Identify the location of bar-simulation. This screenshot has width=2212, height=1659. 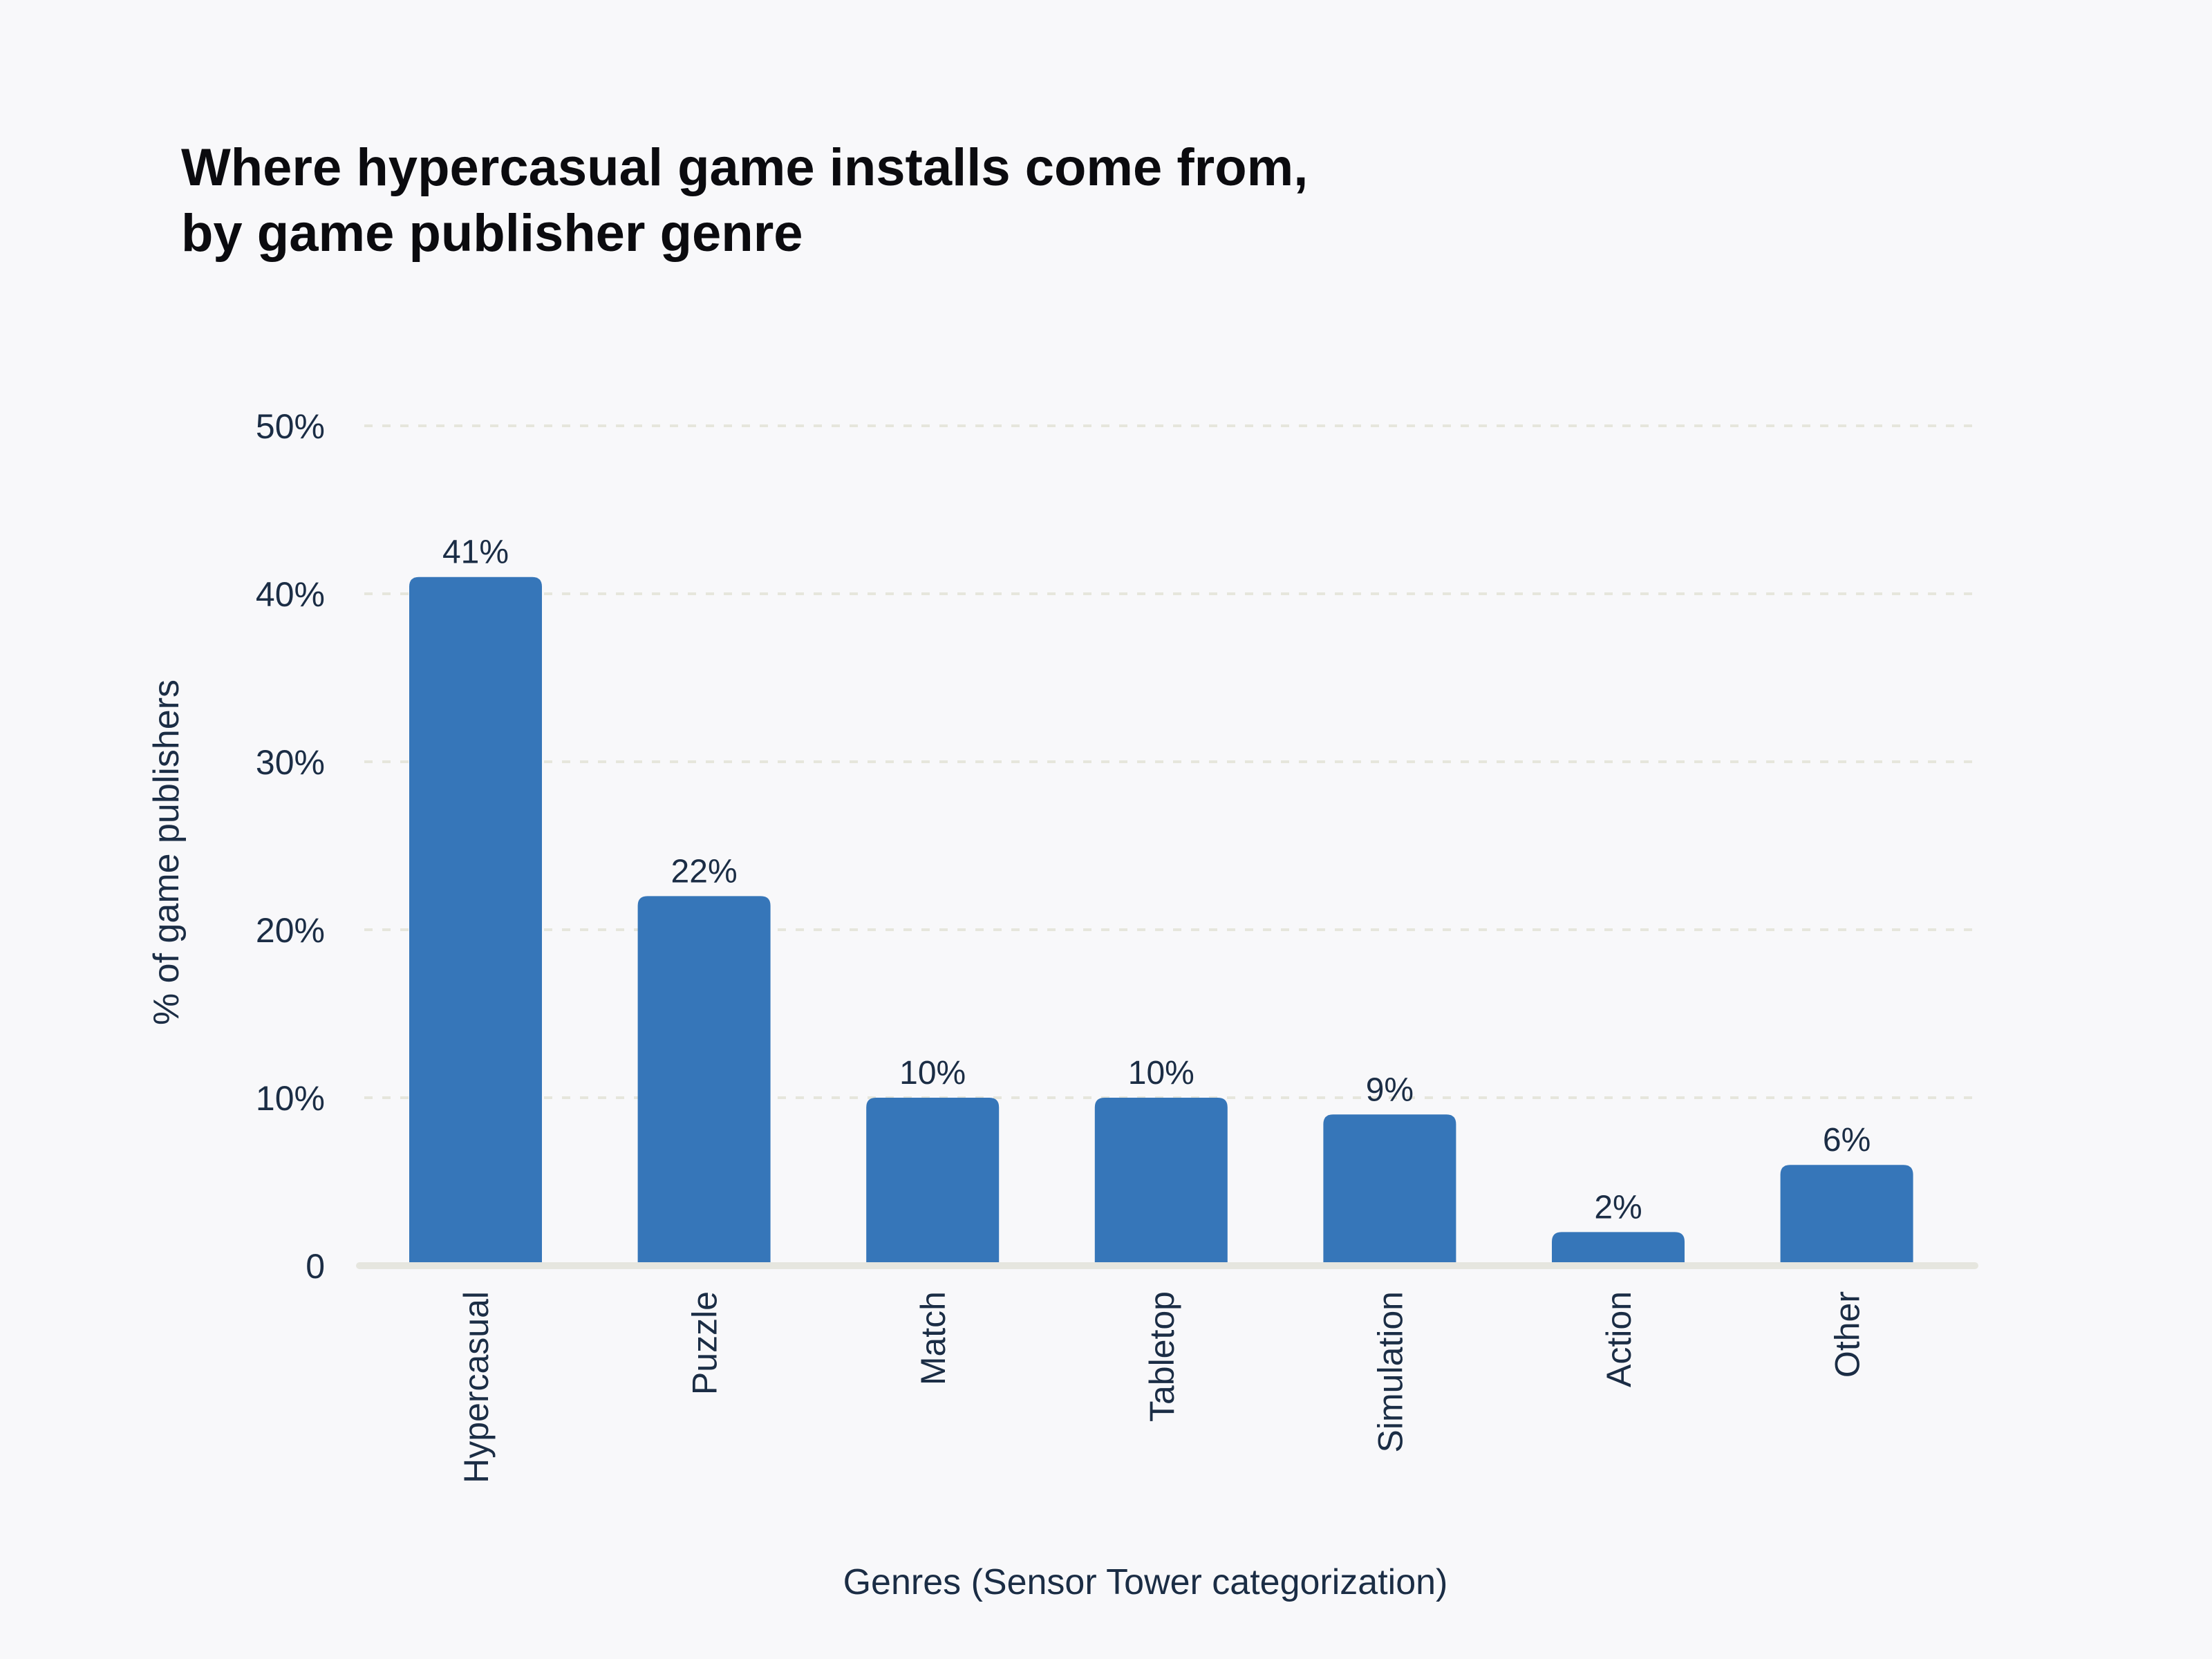
(1389, 1189).